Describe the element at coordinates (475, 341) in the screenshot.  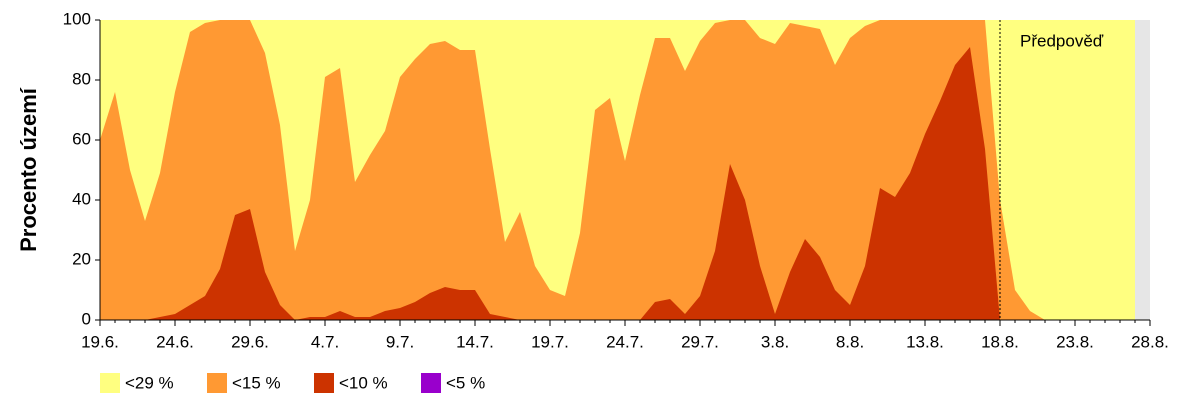
I see `x-tick-label: 14.7.` at that location.